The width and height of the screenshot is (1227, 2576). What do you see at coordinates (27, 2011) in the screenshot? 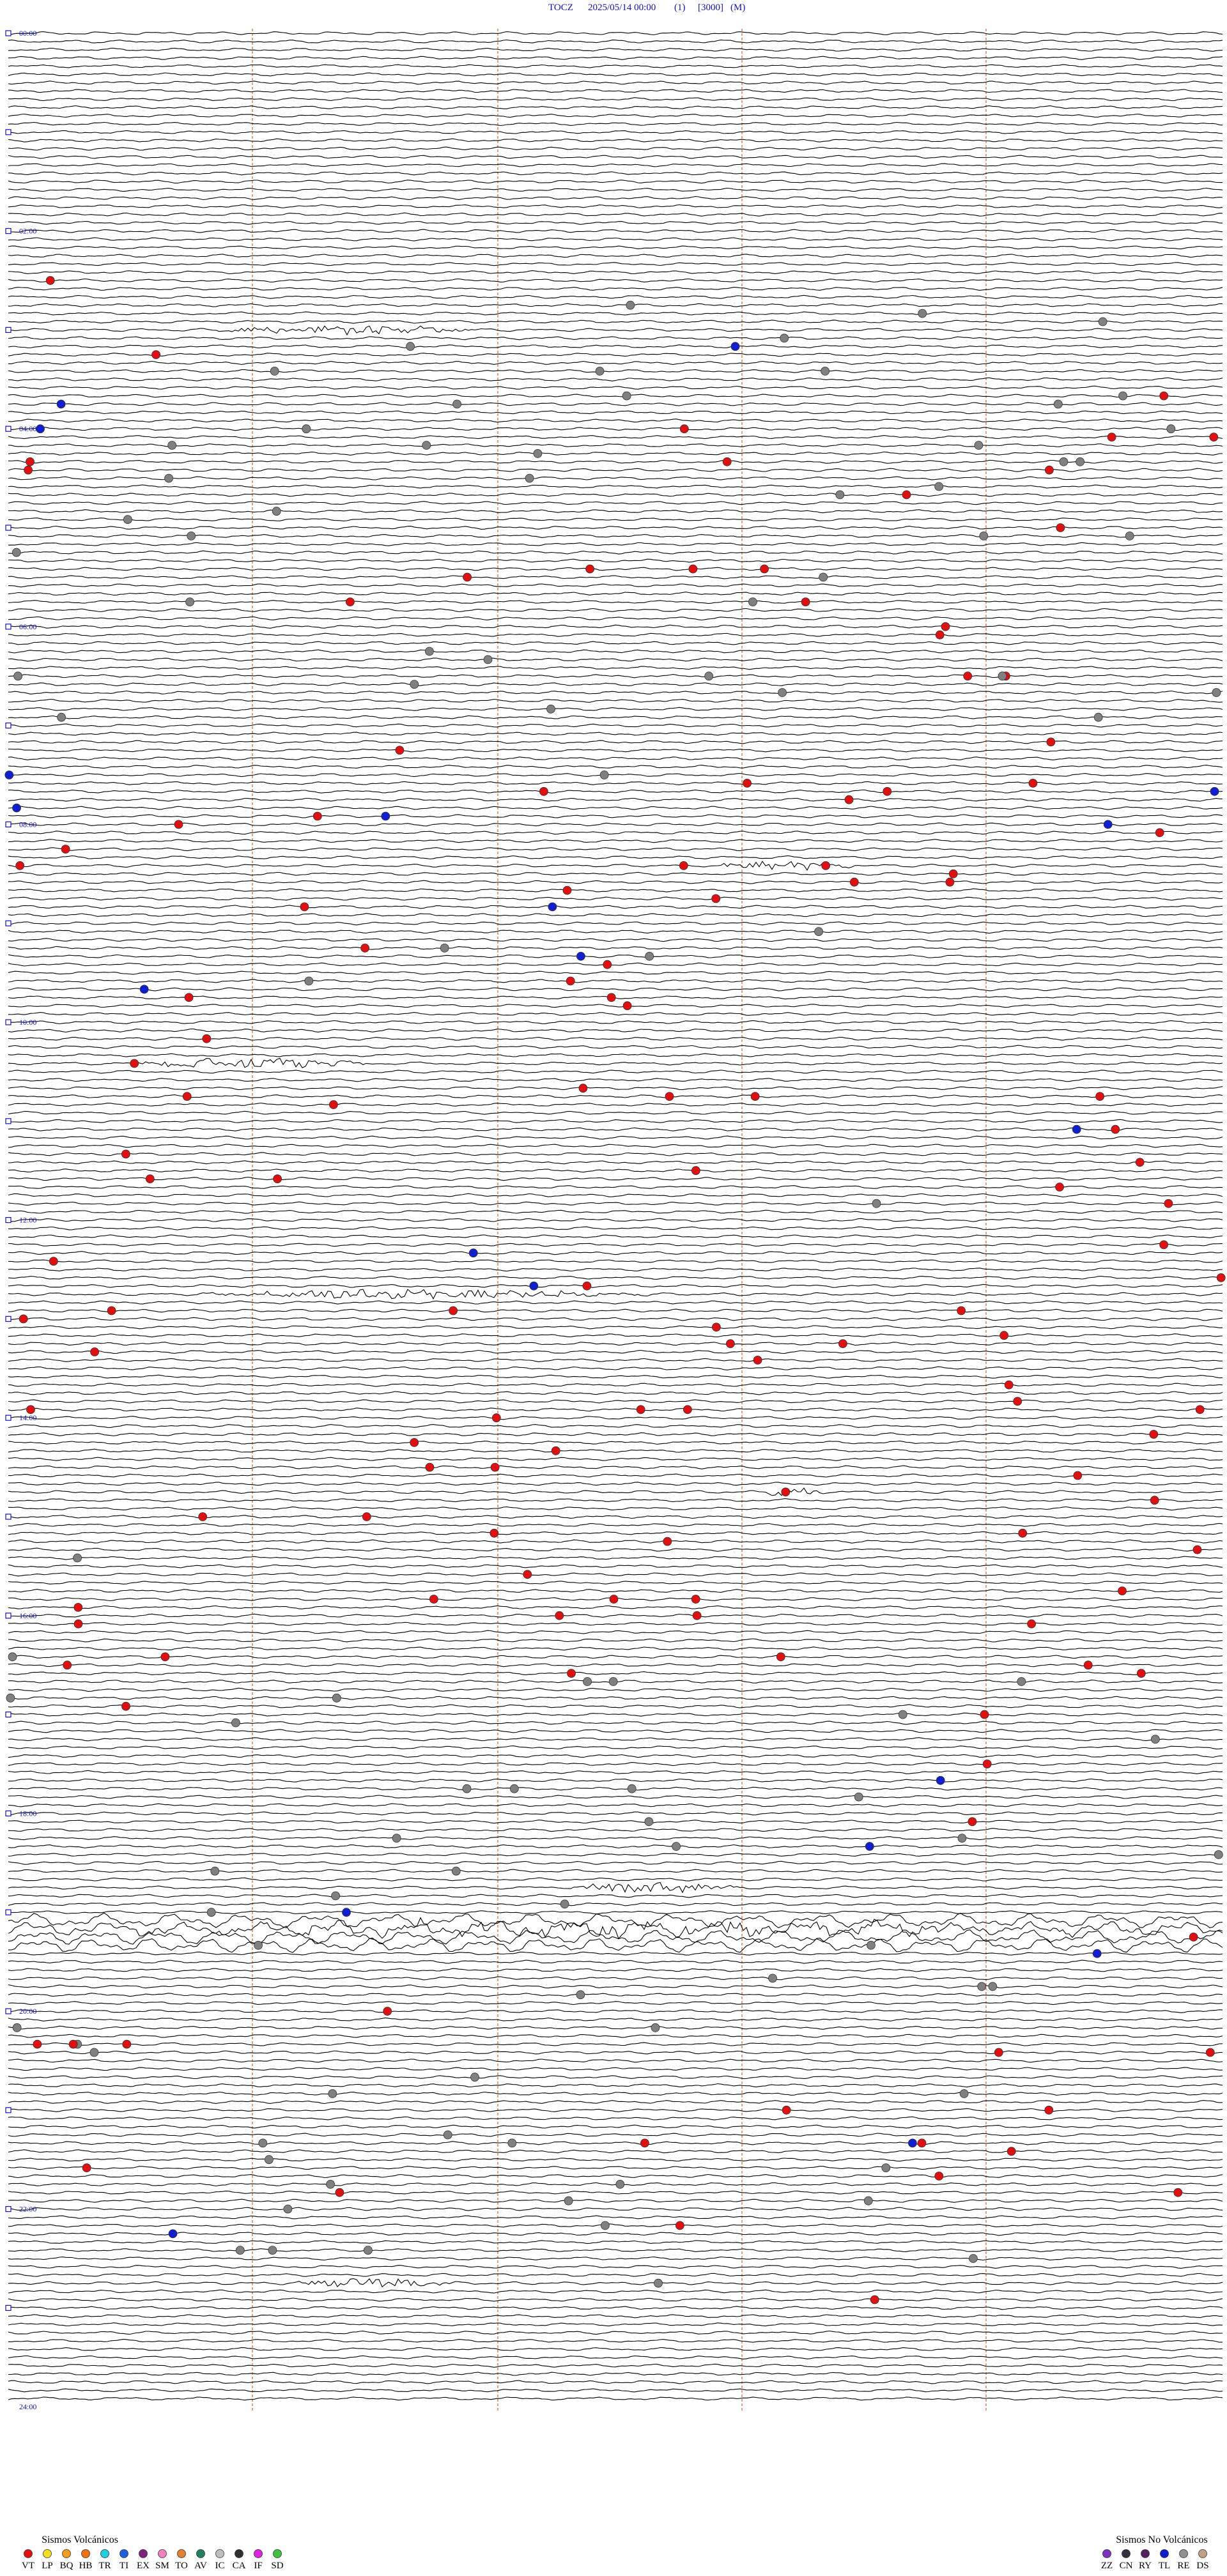
I see `time-label: 20:00` at bounding box center [27, 2011].